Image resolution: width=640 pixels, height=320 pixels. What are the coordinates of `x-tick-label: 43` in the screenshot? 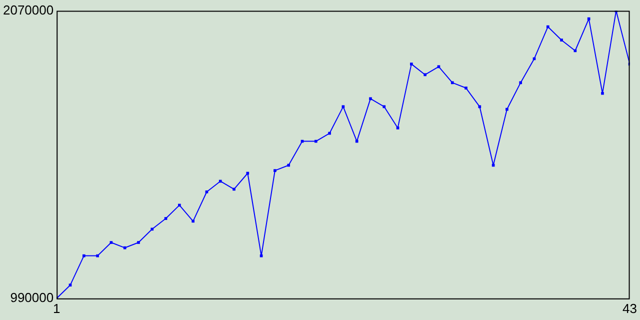 It's located at (630, 308).